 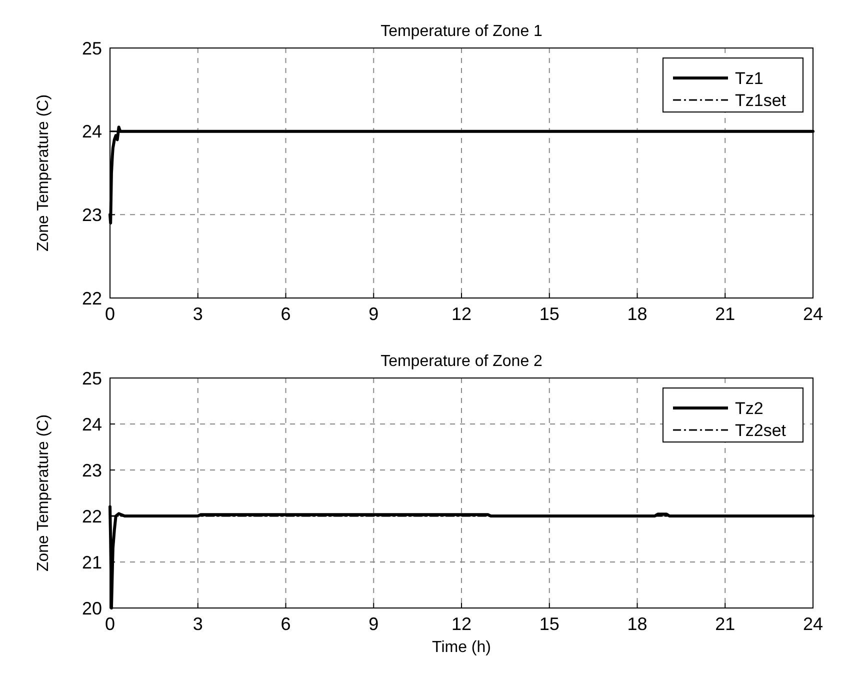 I want to click on y-tick-label: 21, so click(x=92, y=562).